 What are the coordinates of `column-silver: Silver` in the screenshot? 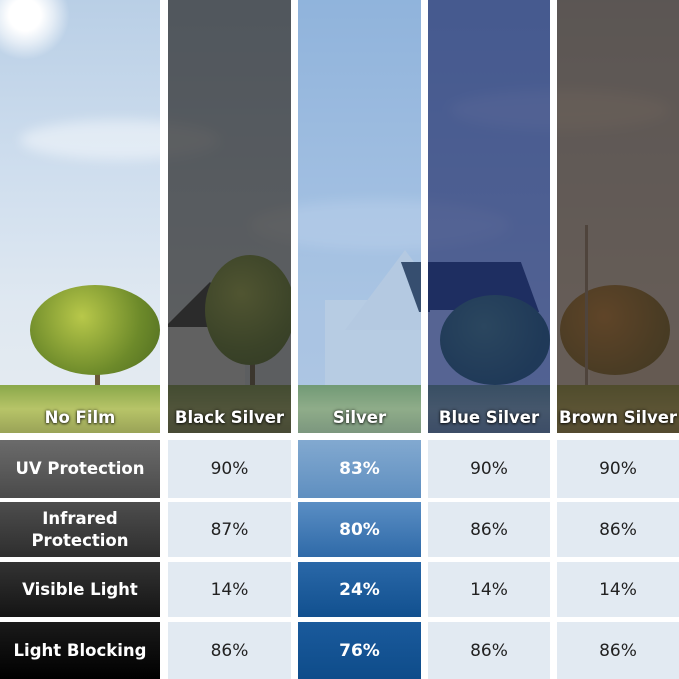 It's located at (359, 216).